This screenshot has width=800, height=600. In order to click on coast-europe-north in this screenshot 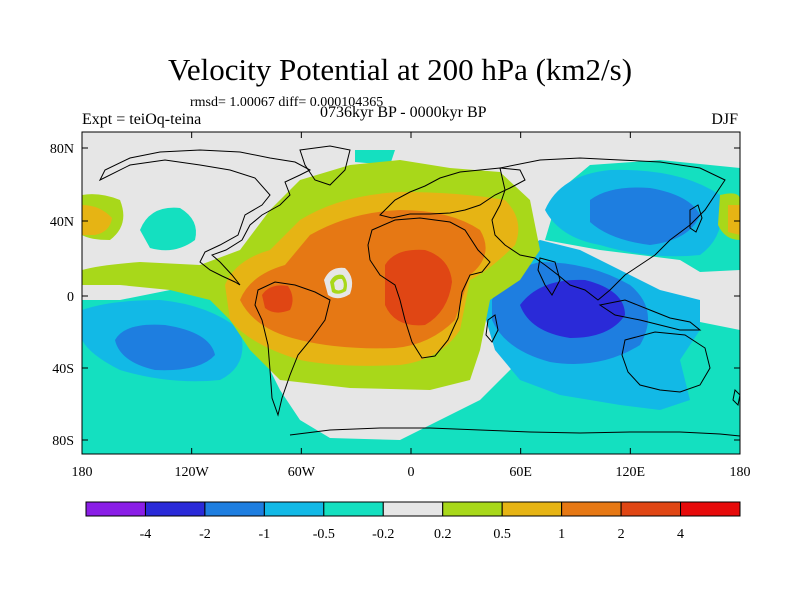, I will do `click(452, 193)`.